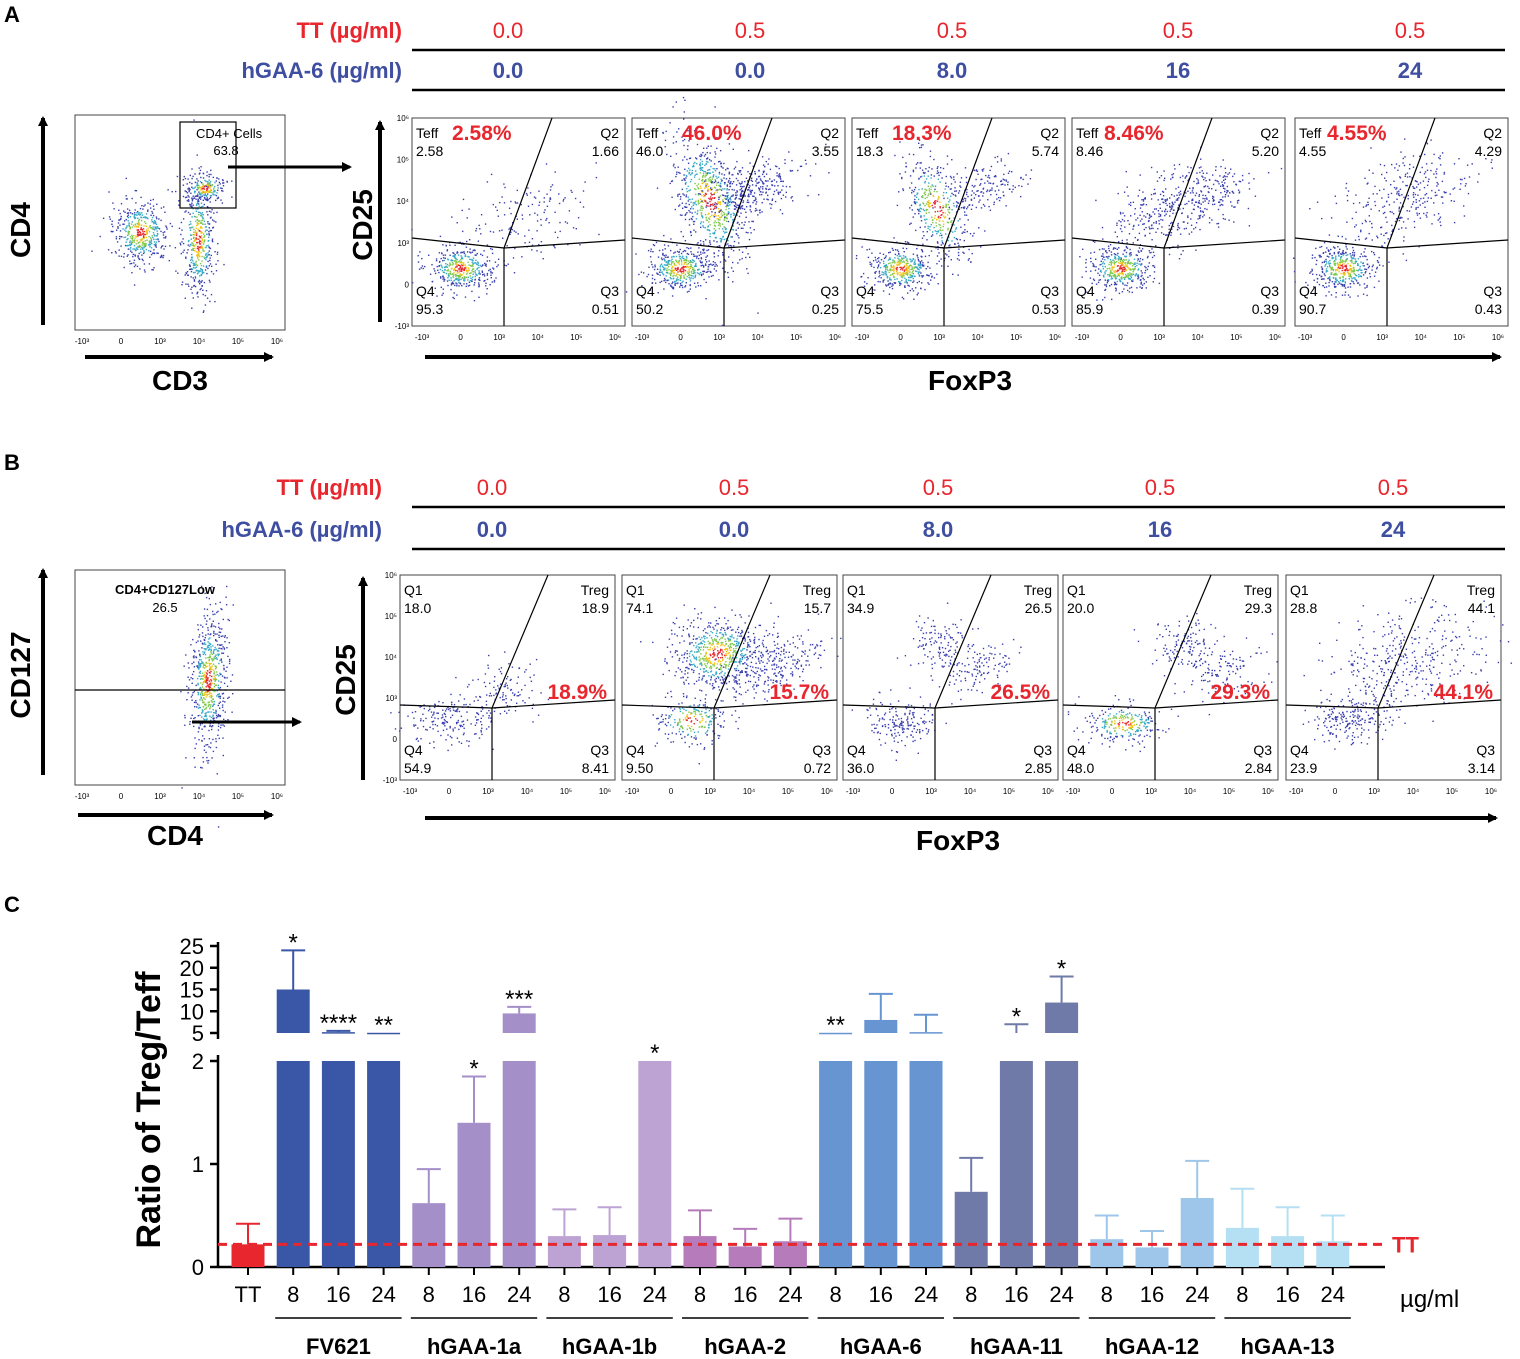  What do you see at coordinates (750, 30) in the screenshot?
I see `tt-value: 0.5` at bounding box center [750, 30].